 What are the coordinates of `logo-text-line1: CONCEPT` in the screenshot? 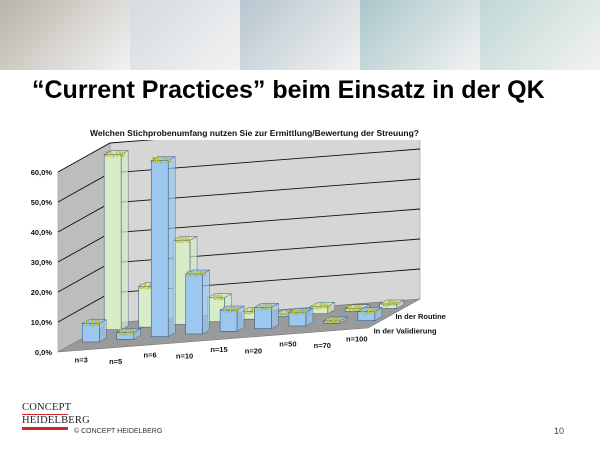 It's located at (47, 408).